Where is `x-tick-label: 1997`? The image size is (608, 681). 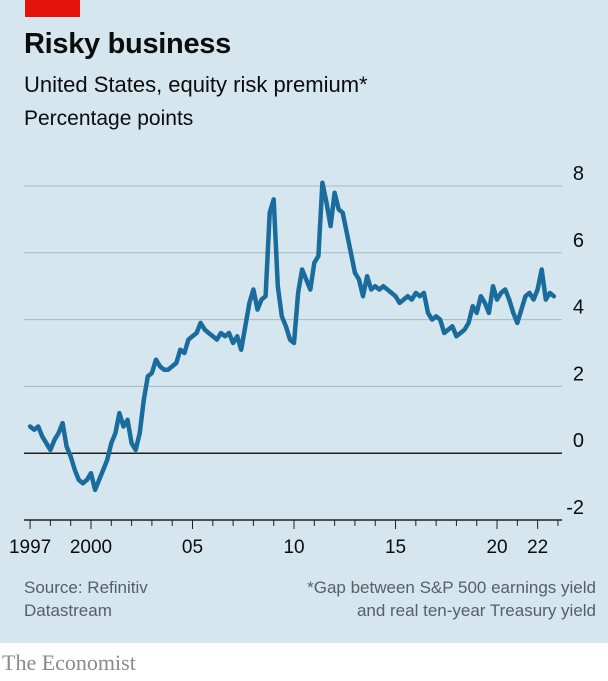
x-tick-label: 1997 is located at coordinates (30, 547).